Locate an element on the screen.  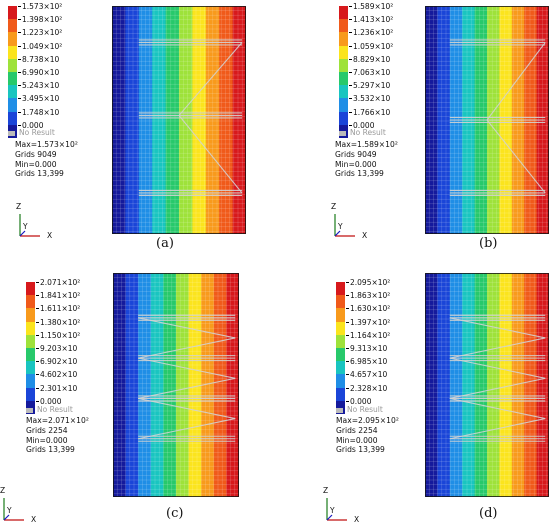
legend-row: 6.902×10 is located at coordinates (76, 366).